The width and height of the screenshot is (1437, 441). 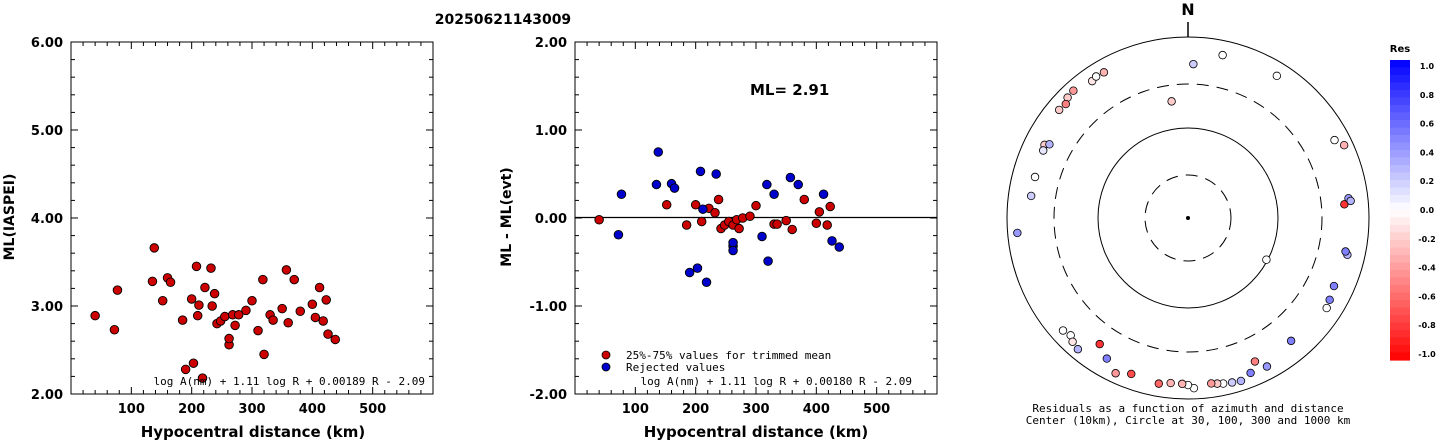 What do you see at coordinates (1427, 354) in the screenshot?
I see `colorbar-tick-label: -1.0` at bounding box center [1427, 354].